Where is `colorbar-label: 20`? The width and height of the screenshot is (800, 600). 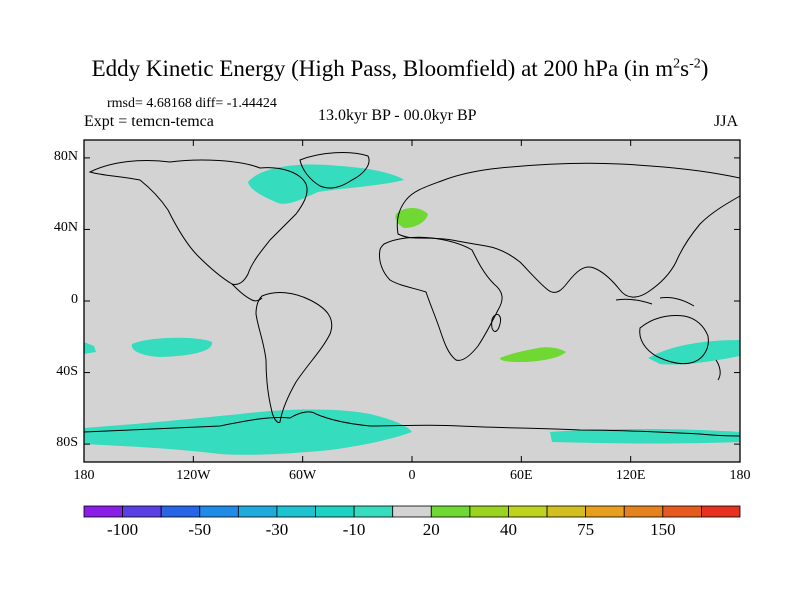
colorbar-label: 20 is located at coordinates (431, 529).